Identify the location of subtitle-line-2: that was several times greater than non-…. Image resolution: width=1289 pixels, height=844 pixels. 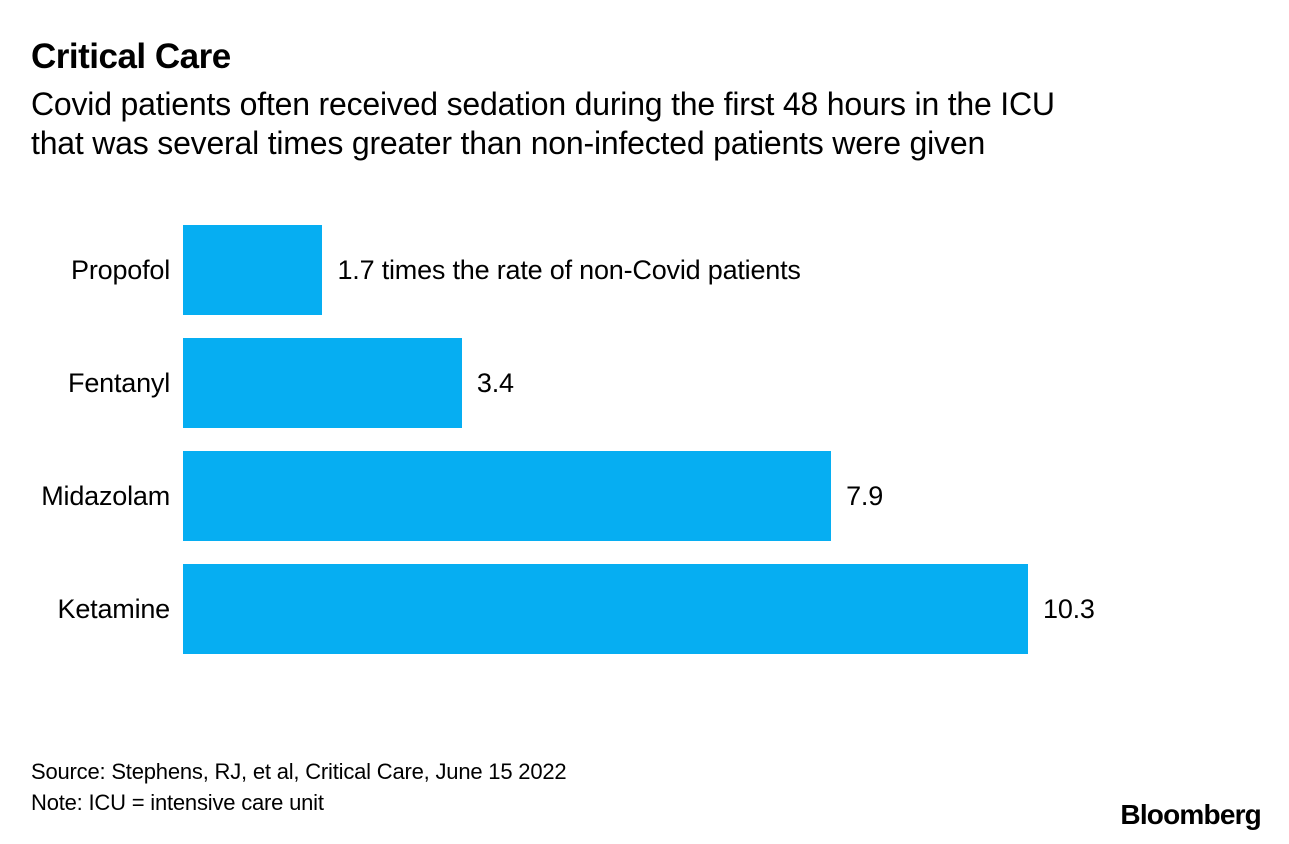
(508, 143).